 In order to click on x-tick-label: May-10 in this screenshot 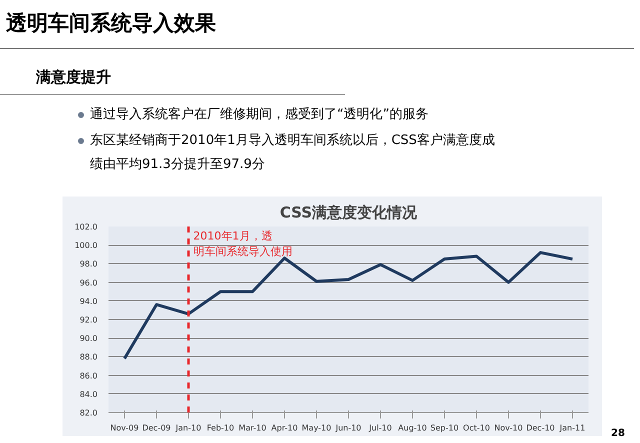, I will do `click(317, 428)`.